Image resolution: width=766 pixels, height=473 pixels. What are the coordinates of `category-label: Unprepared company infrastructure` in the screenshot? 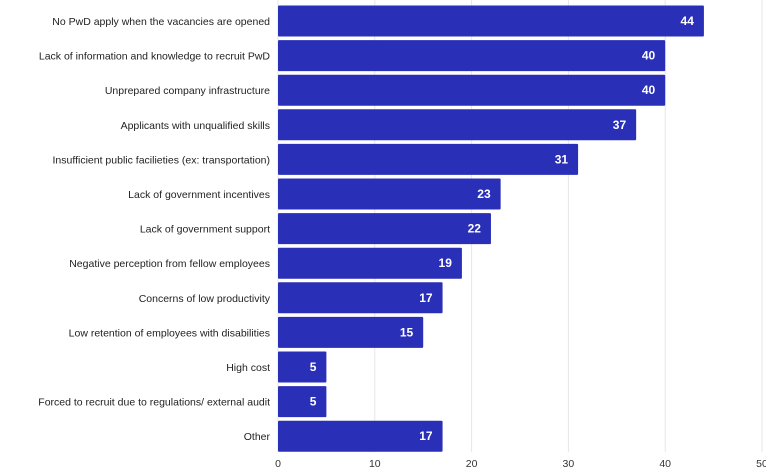 It's located at (187, 91).